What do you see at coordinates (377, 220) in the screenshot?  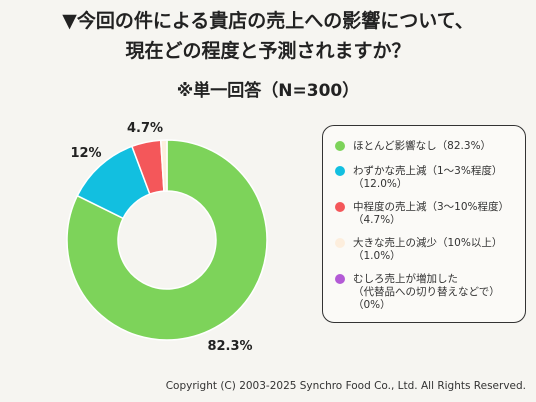 I see `legend-label-line: （4.7%）` at bounding box center [377, 220].